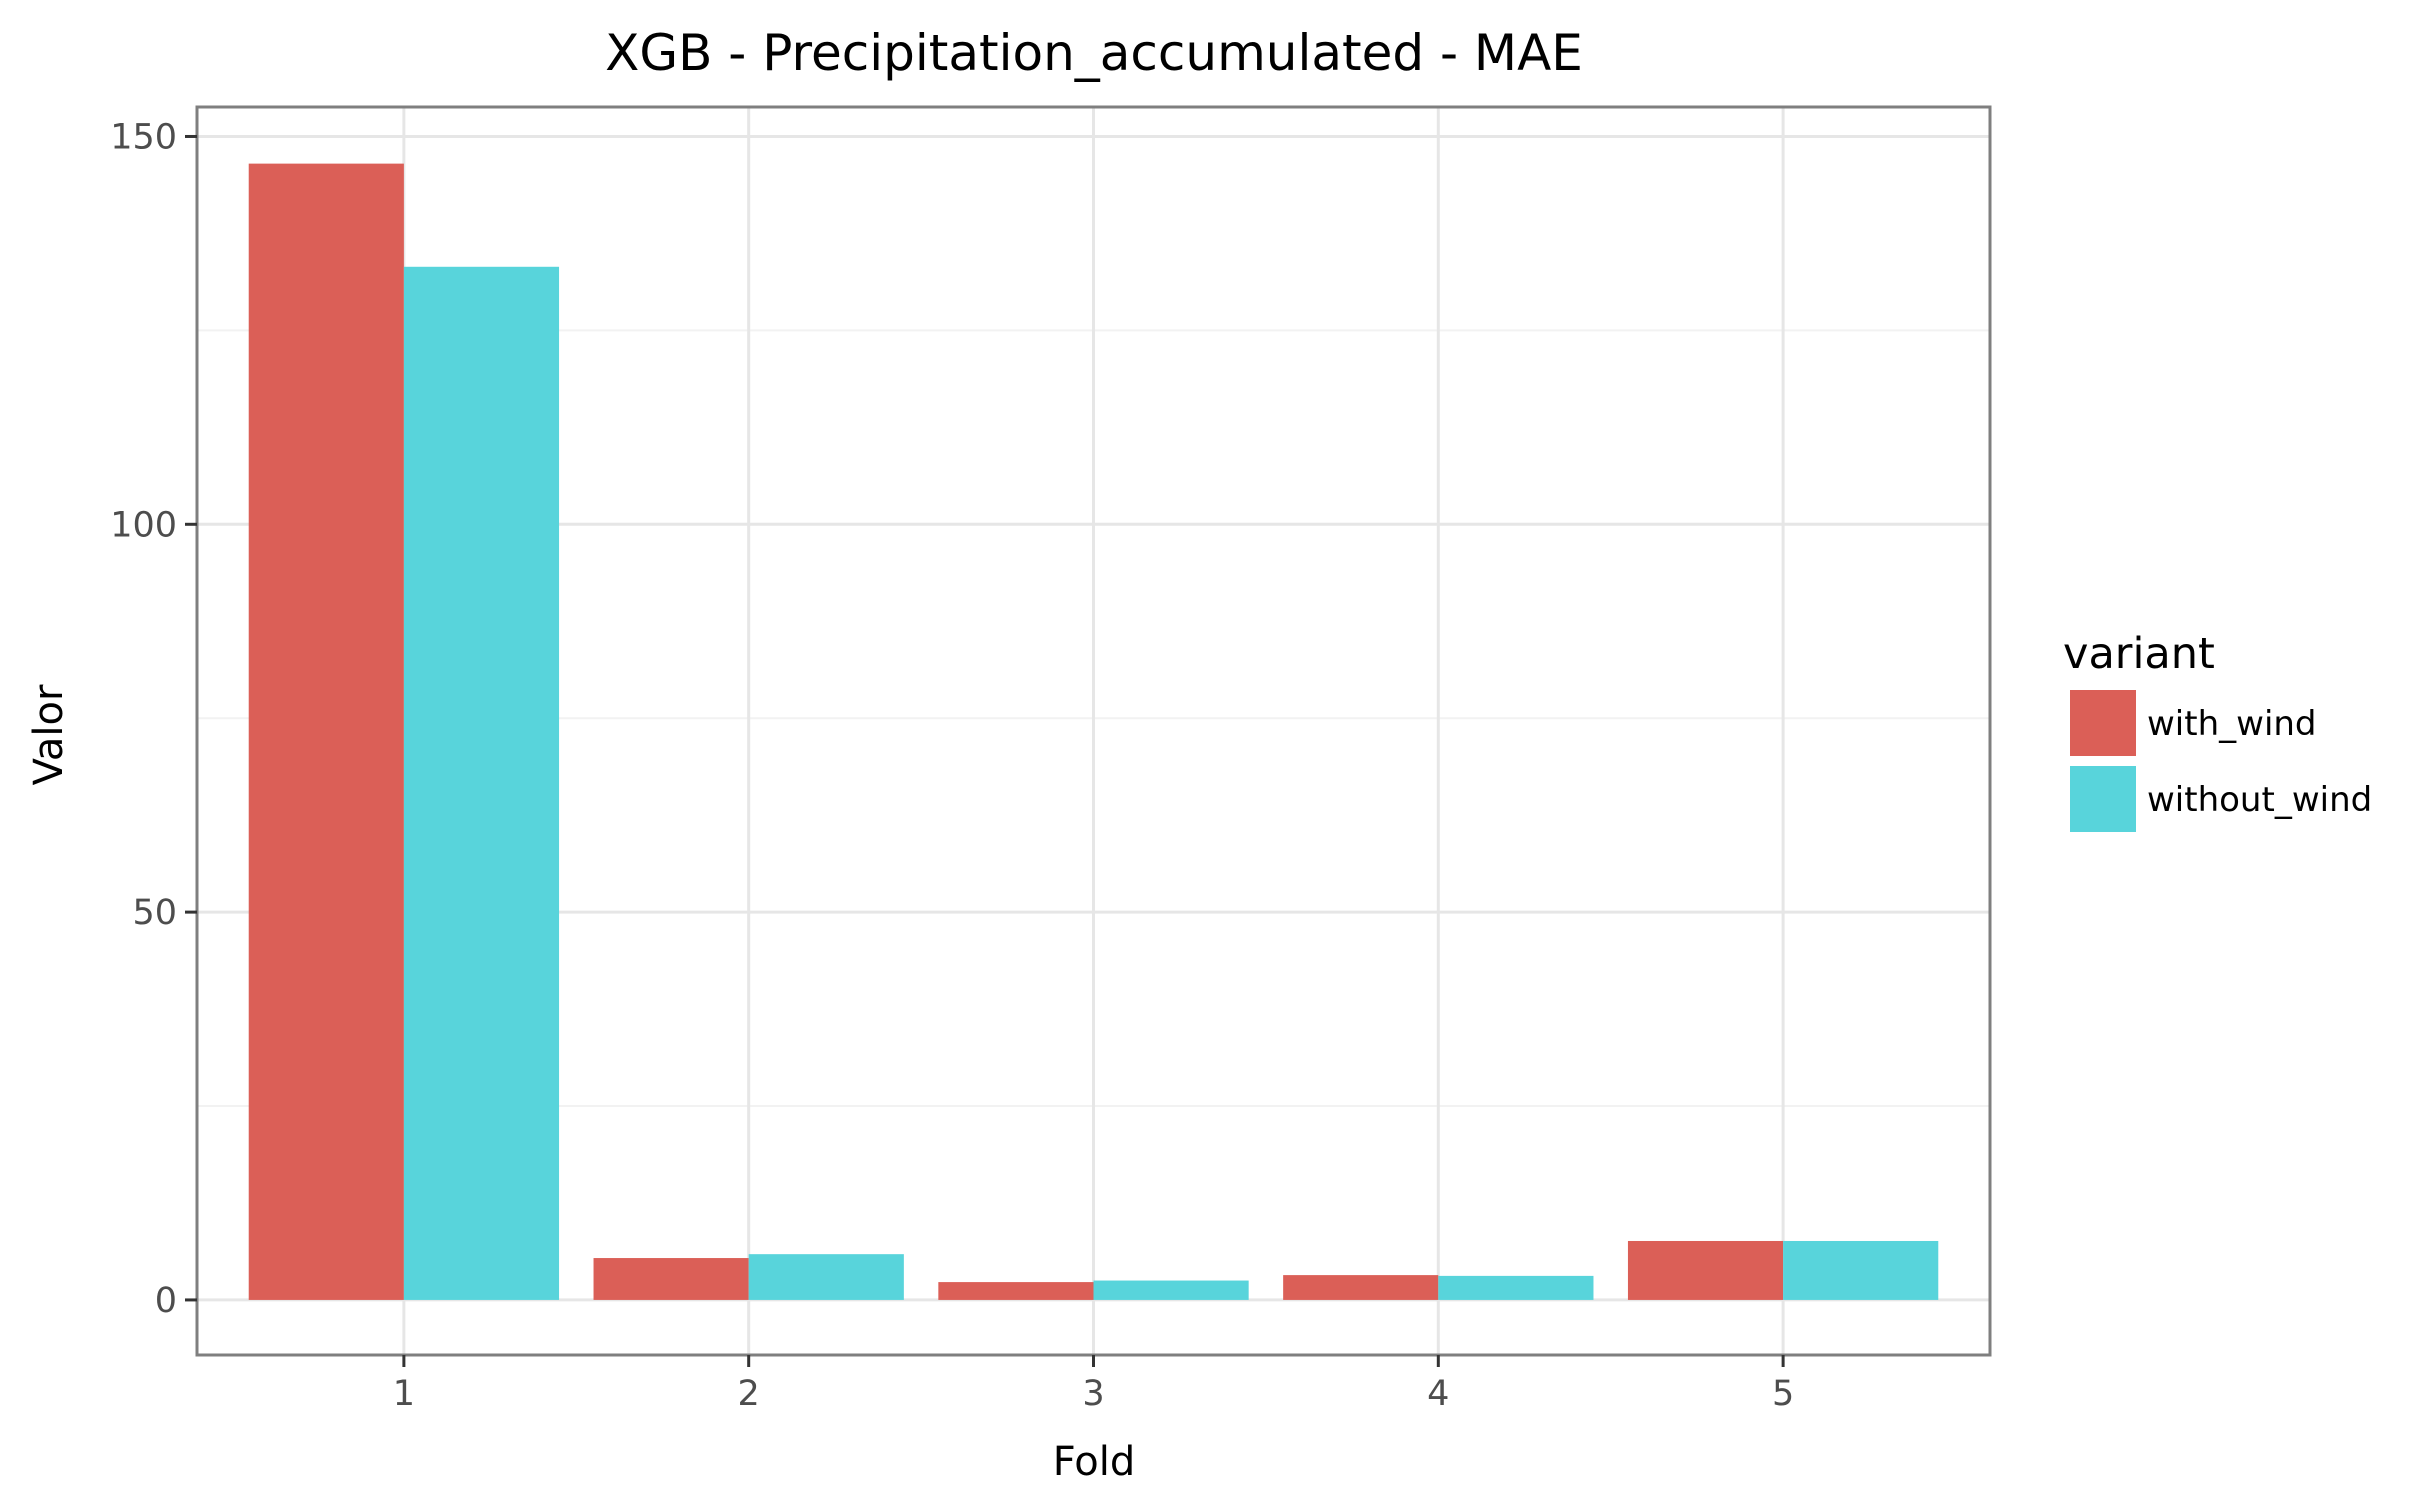 The width and height of the screenshot is (2411, 1511). Describe the element at coordinates (49, 734) in the screenshot. I see `y-axis-title: Valor` at that location.